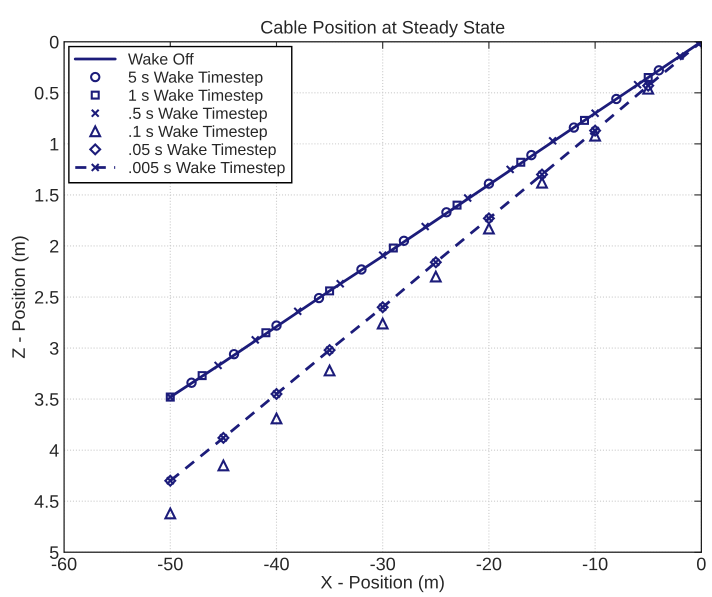 Image resolution: width=712 pixels, height=597 pixels. What do you see at coordinates (54, 246) in the screenshot?
I see `y-tick-label: 2` at bounding box center [54, 246].